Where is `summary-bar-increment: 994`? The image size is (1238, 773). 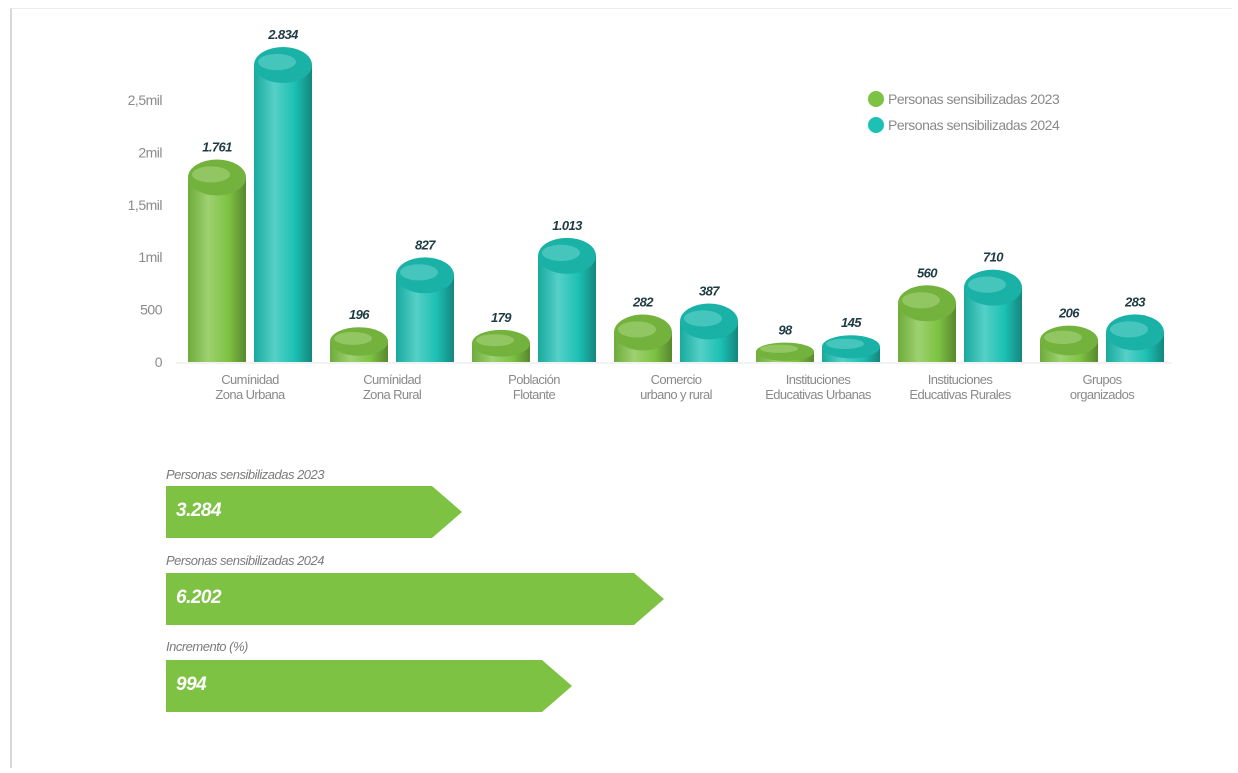
summary-bar-increment: 994 is located at coordinates (371, 686).